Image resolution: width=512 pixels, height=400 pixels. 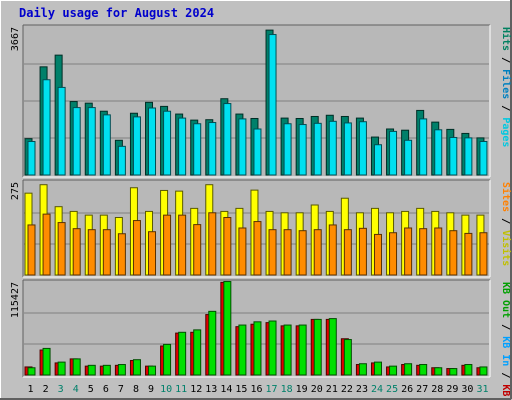 I want to click on day-label-16: 16, so click(x=256, y=389).